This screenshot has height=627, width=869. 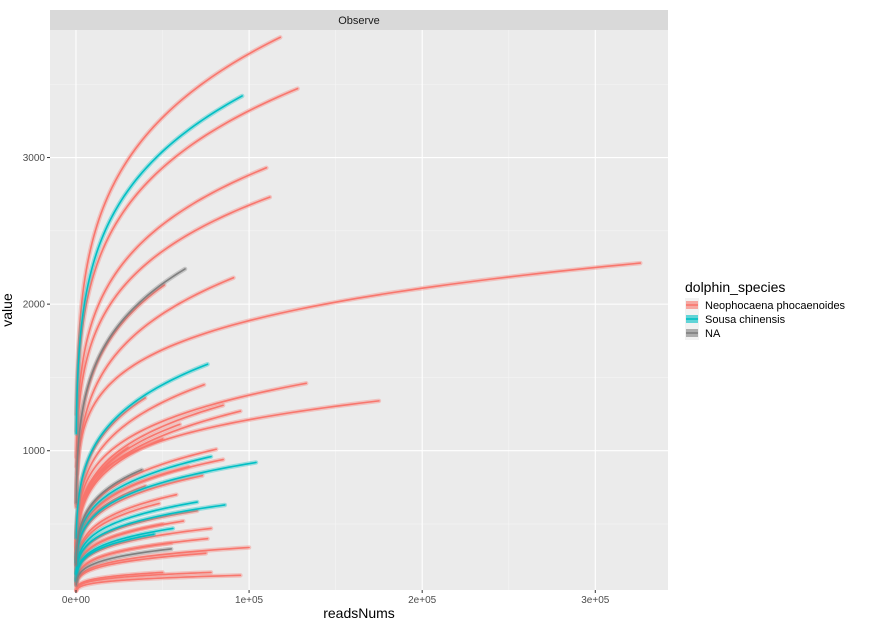 I want to click on legend-label: Neophocaena phocaenoides, so click(x=775, y=306).